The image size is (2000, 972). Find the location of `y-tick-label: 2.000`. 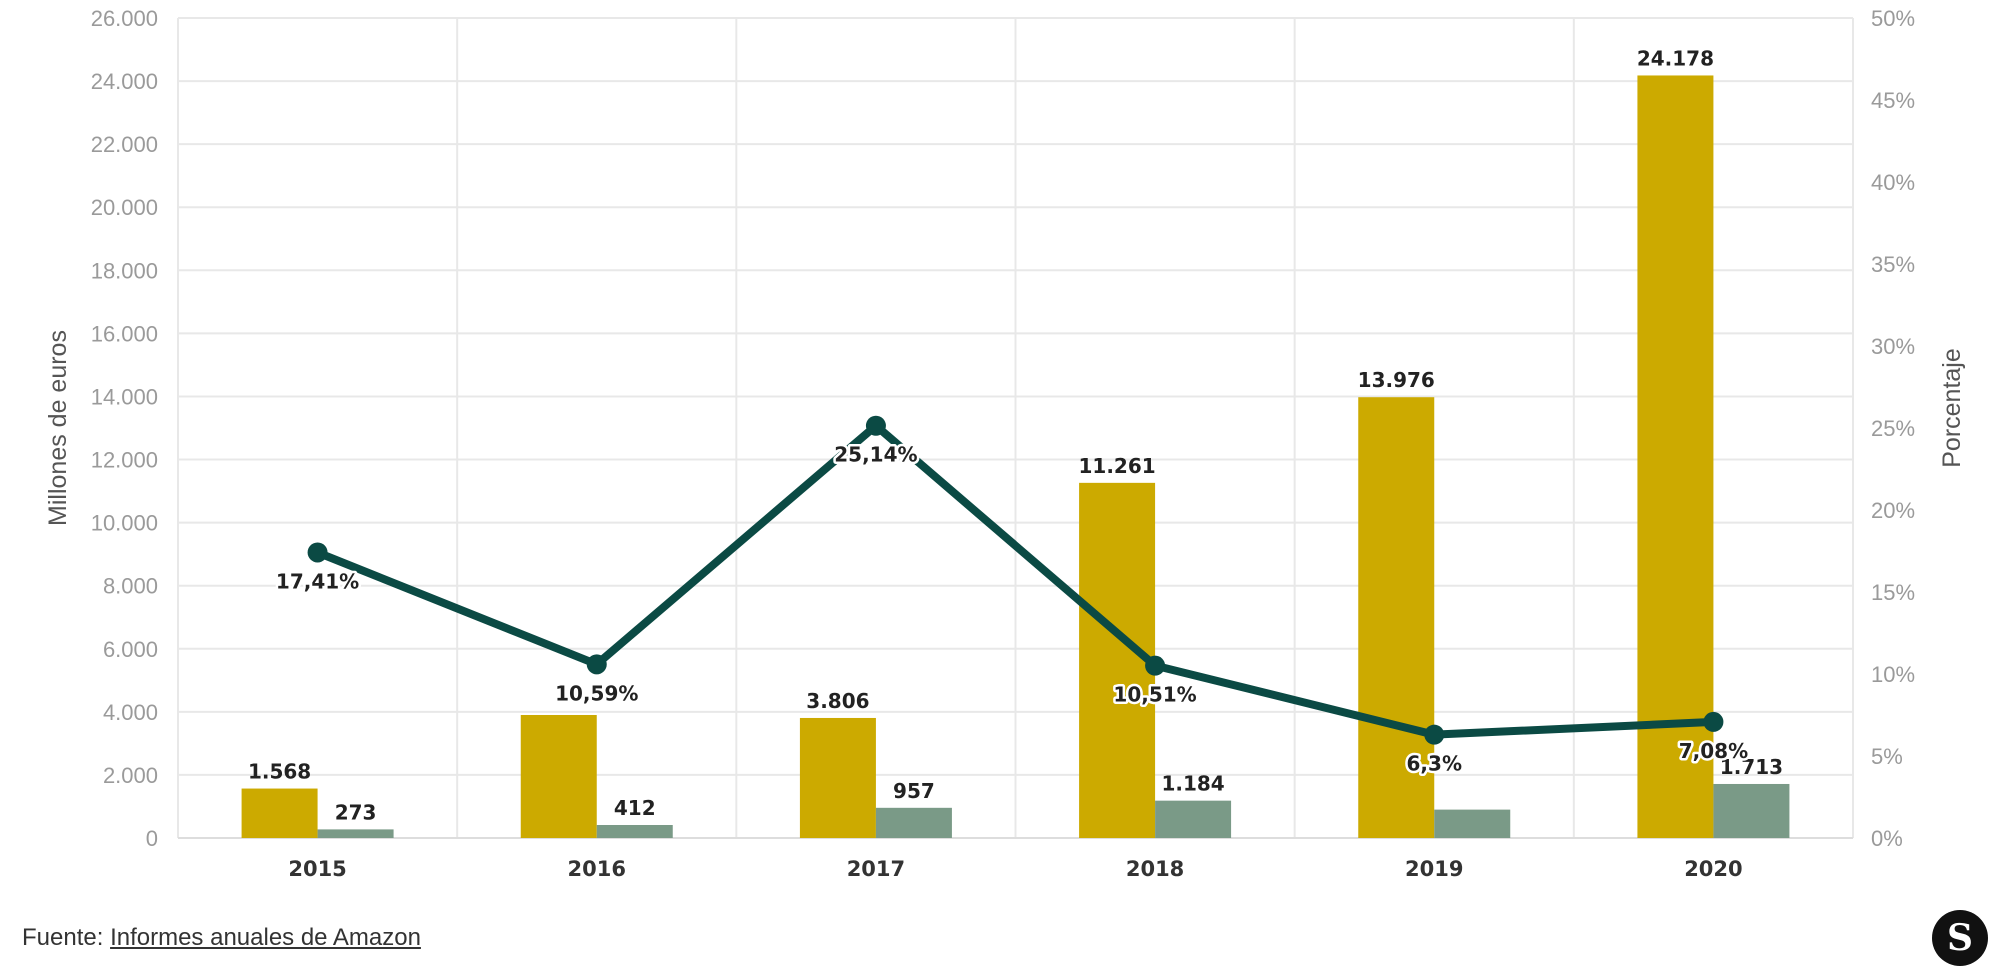

y-tick-label: 2.000 is located at coordinates (130, 775).